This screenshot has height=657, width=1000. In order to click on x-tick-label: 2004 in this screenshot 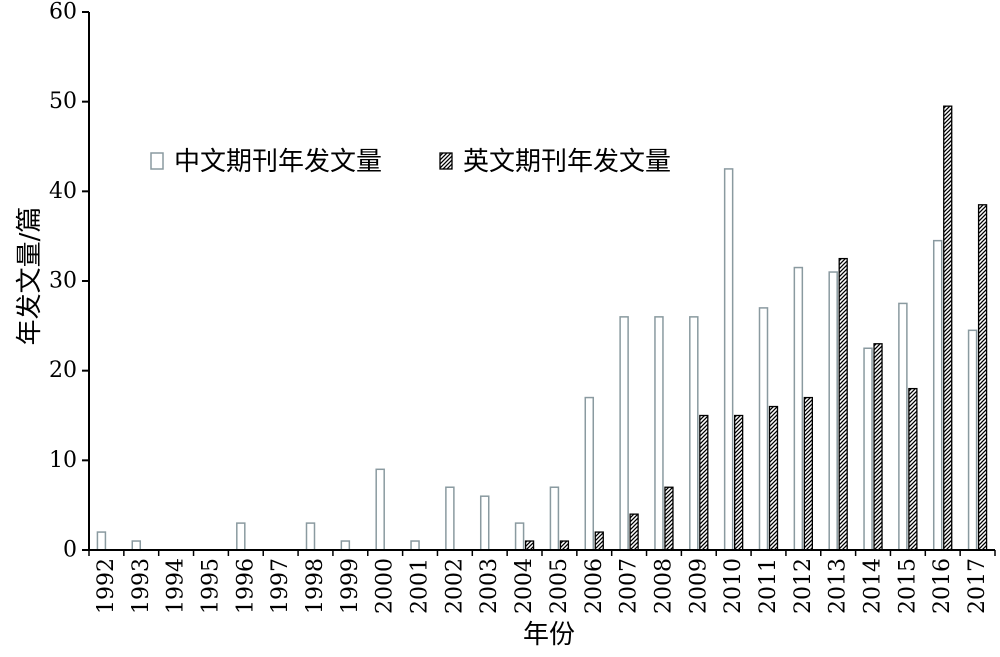, I will do `click(524, 586)`.